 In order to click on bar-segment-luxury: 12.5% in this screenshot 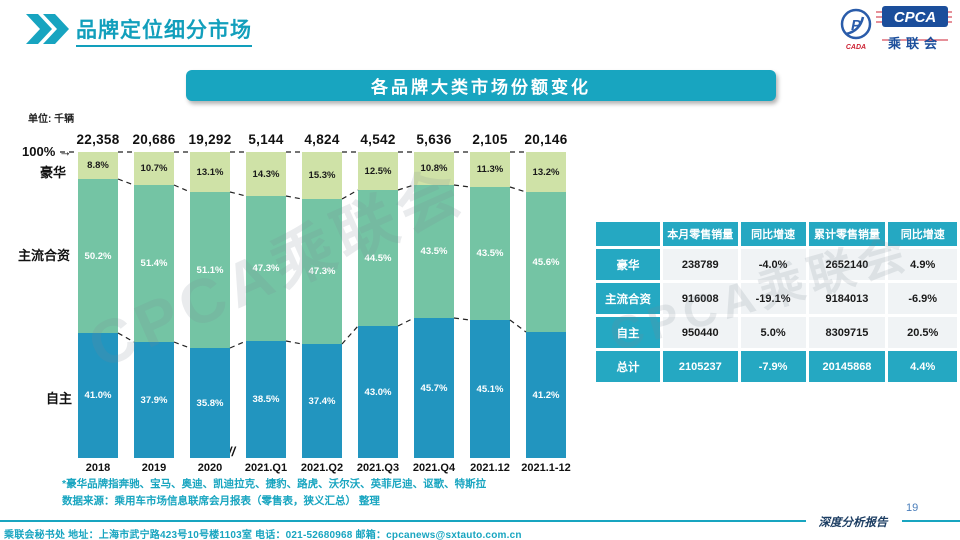, I will do `click(378, 171)`.